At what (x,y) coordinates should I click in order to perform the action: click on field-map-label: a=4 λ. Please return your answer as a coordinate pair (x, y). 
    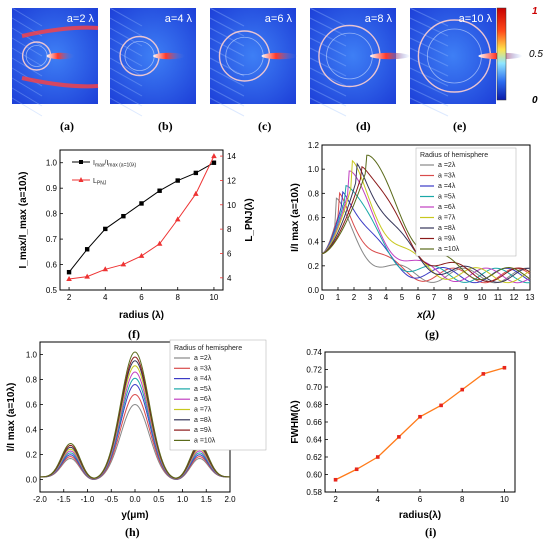
    Looking at the image, I should click on (179, 19).